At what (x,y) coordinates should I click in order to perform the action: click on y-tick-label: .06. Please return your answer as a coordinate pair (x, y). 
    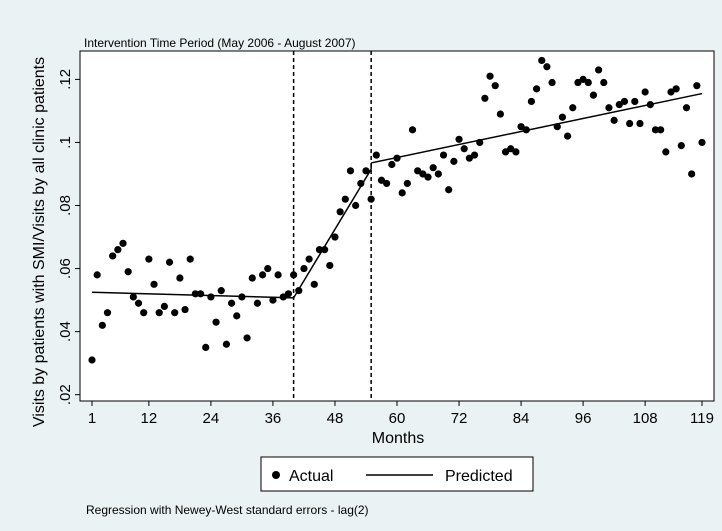
    Looking at the image, I should click on (65, 268).